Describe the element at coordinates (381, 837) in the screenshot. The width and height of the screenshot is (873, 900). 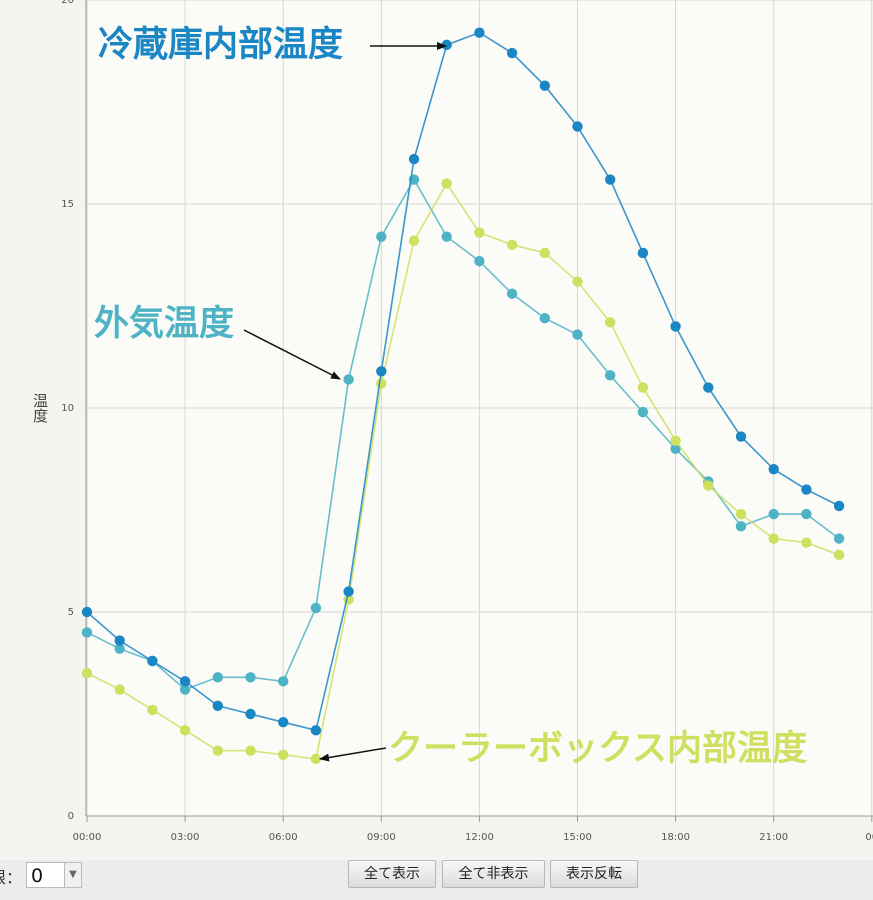
I see `x-tick-label: 09:00` at that location.